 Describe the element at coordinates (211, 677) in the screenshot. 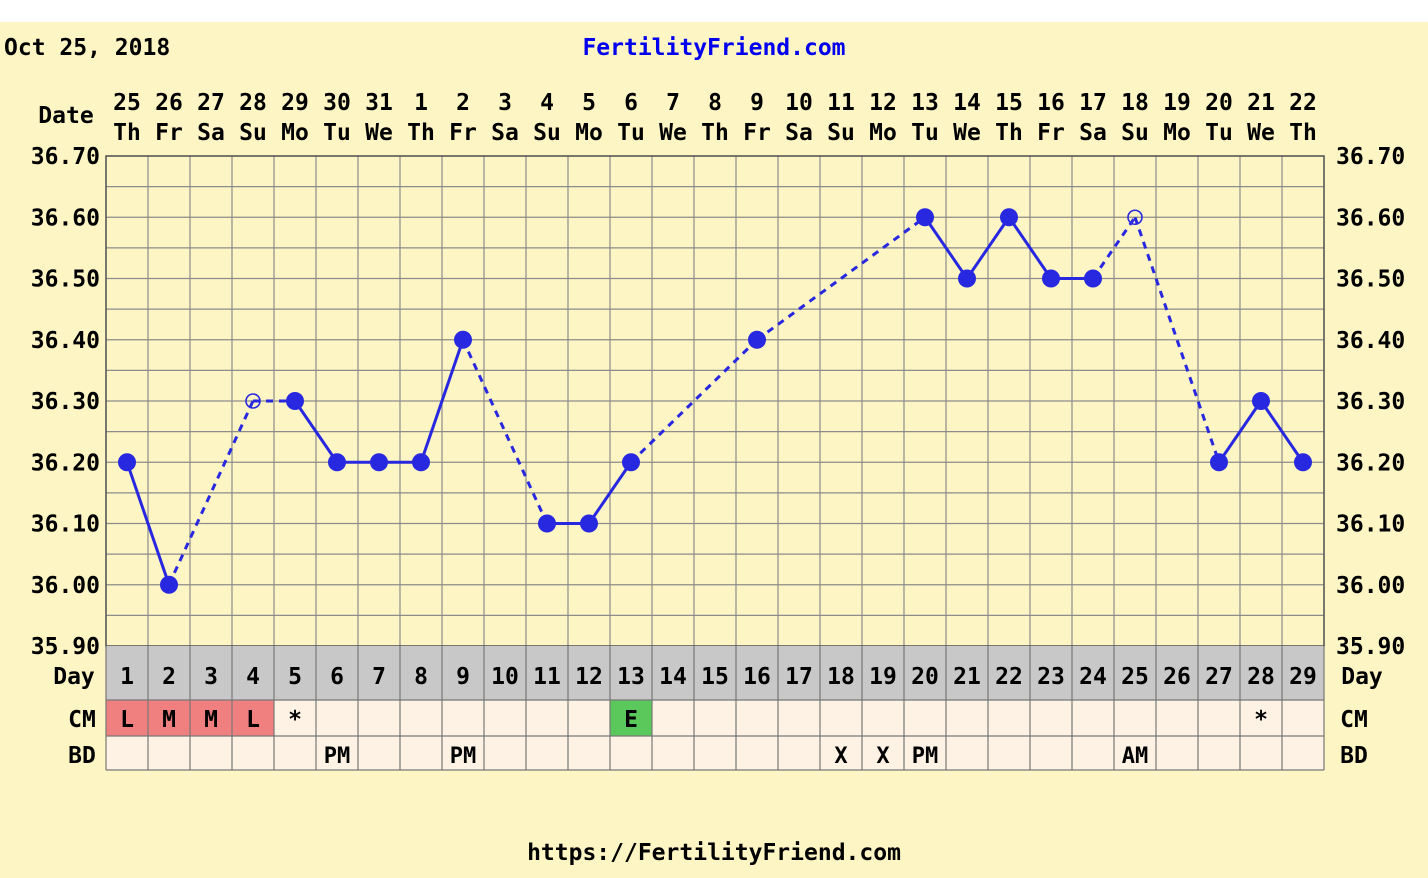

I see `cycle-day-label: 3` at that location.